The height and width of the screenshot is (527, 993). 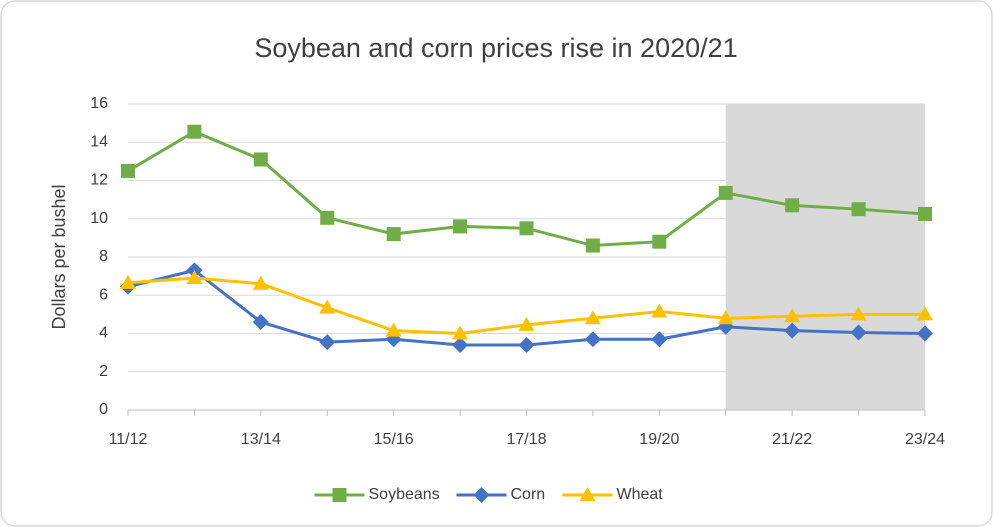 I want to click on x-tick-label: 13/14, so click(x=261, y=439).